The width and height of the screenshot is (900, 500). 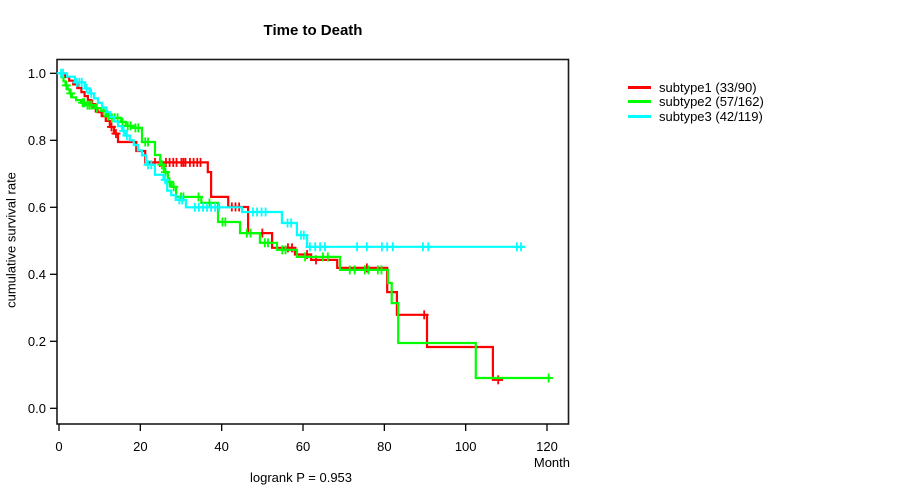 I want to click on chart-title: Time to Death, so click(x=313, y=30).